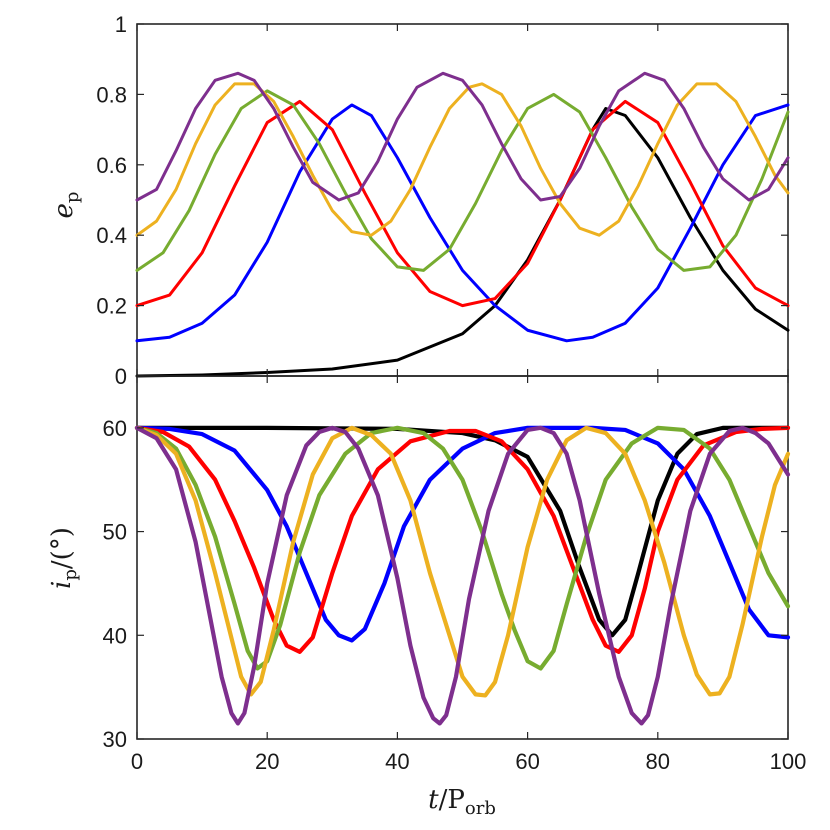 The image size is (830, 830). What do you see at coordinates (397, 761) in the screenshot?
I see `panel-bottom-xtick-label: 40` at bounding box center [397, 761].